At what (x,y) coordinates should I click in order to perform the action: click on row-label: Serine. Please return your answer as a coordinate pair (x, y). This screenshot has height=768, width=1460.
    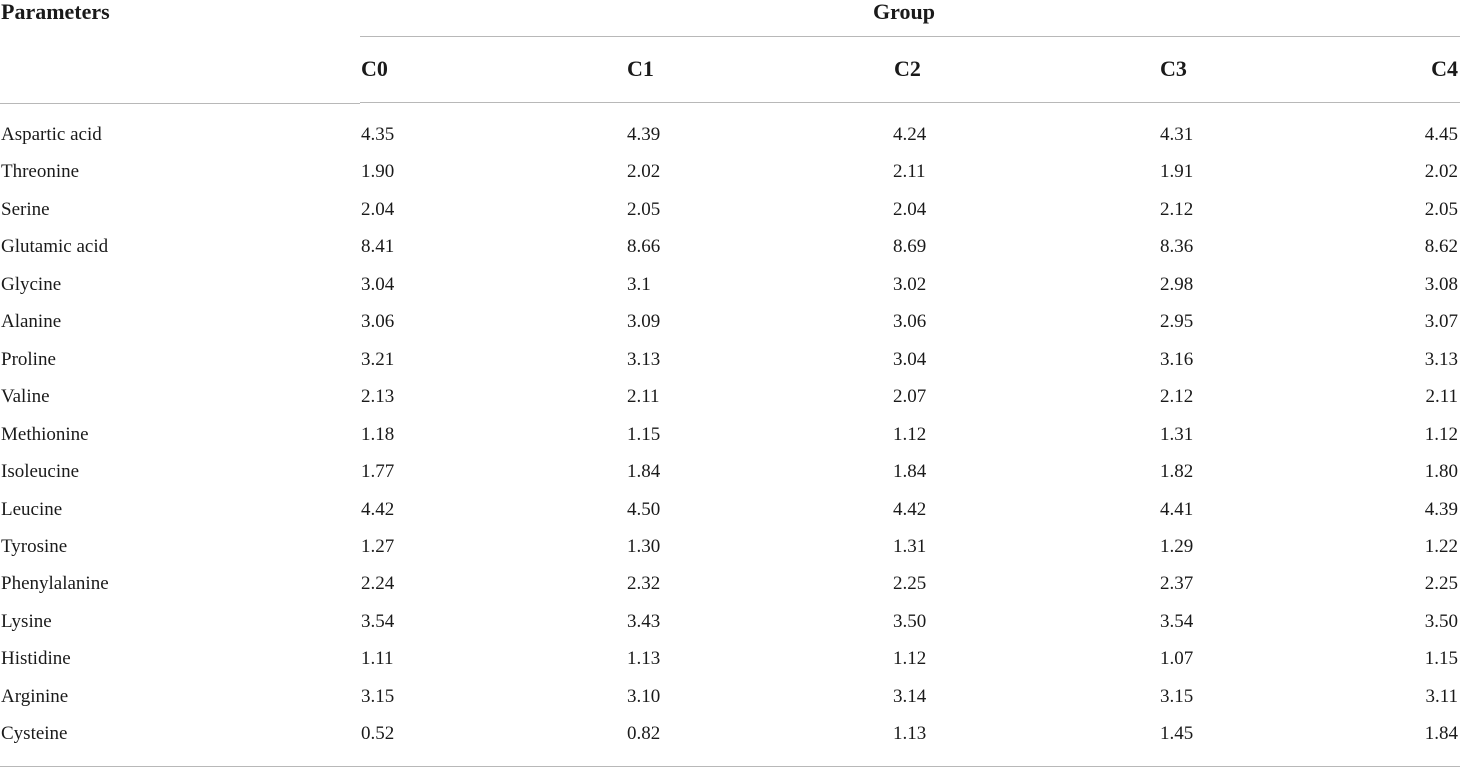
    Looking at the image, I should click on (25, 209).